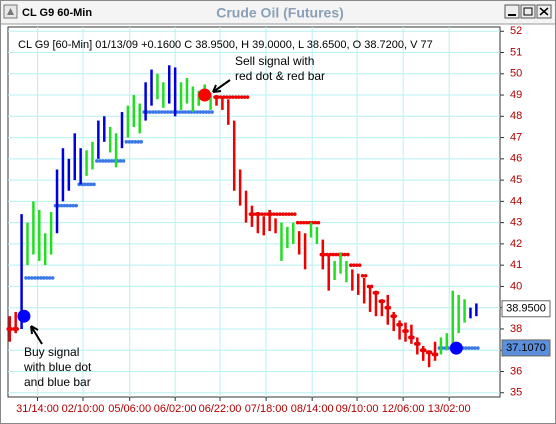  Describe the element at coordinates (516, 180) in the screenshot. I see `y-tick-label: 45` at that location.